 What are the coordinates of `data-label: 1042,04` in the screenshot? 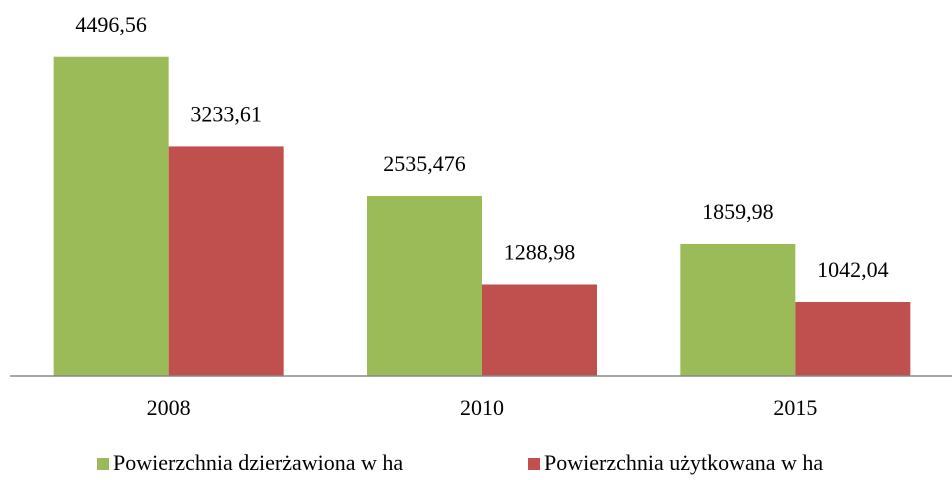 It's located at (853, 269).